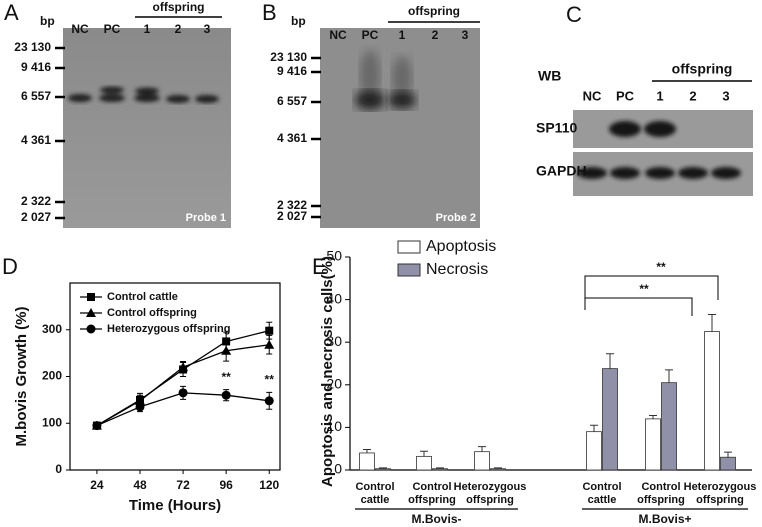  What do you see at coordinates (175, 505) in the screenshot?
I see `x-axis-label: Time (Hours)` at bounding box center [175, 505].